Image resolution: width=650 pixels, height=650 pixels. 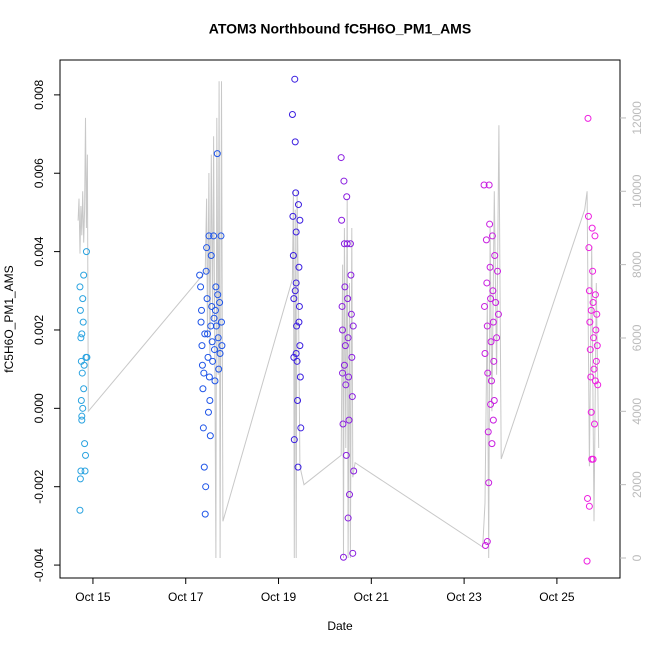 What do you see at coordinates (9, 318) in the screenshot?
I see `y-axis-label: fC5H6O_PM1_AMS` at bounding box center [9, 318].